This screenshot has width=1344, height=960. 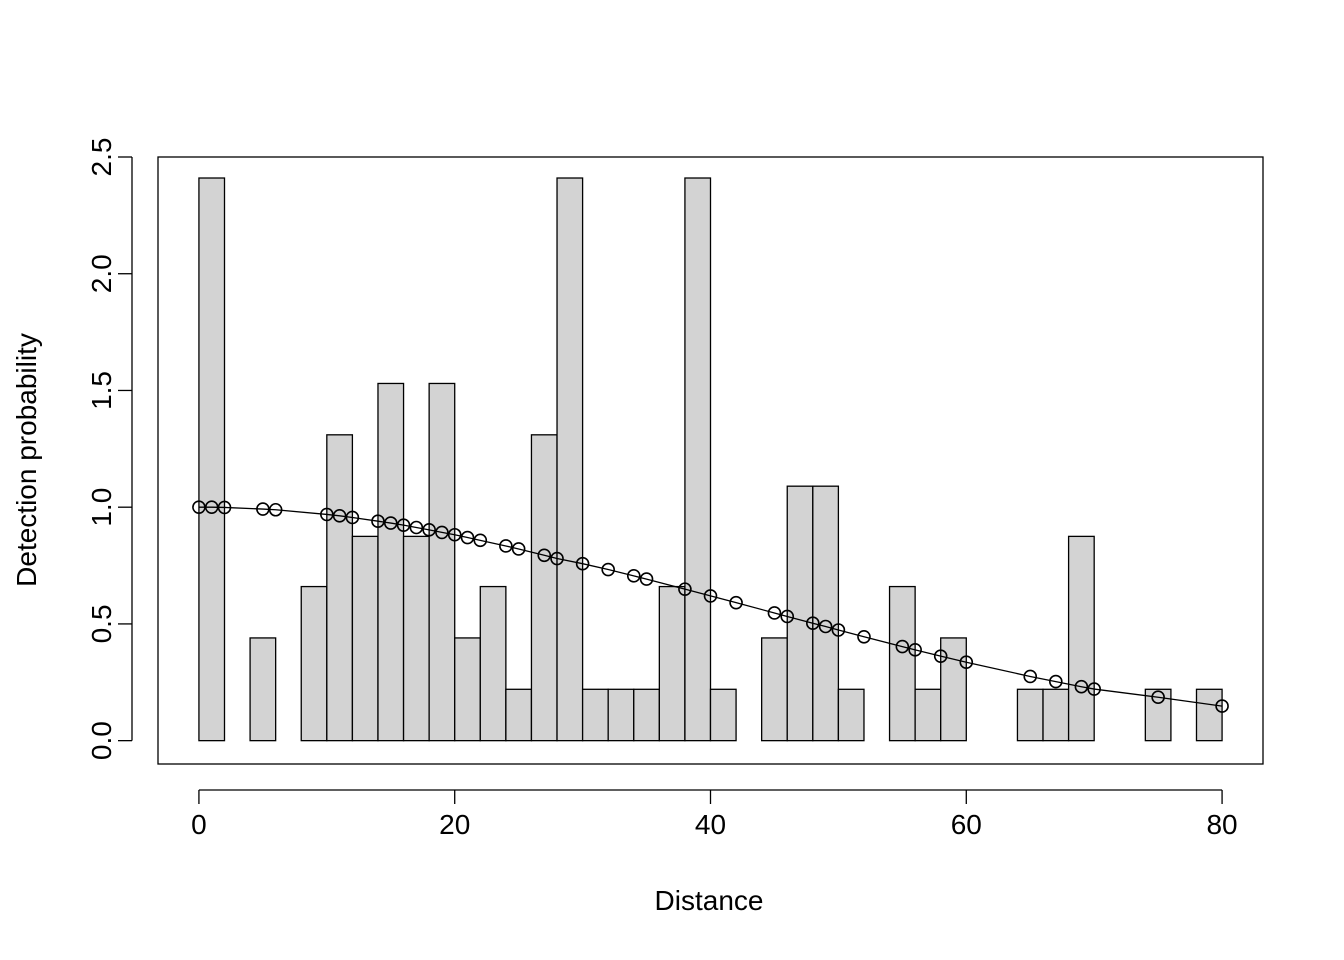 I want to click on y-tick-label: 2.5, so click(x=101, y=157).